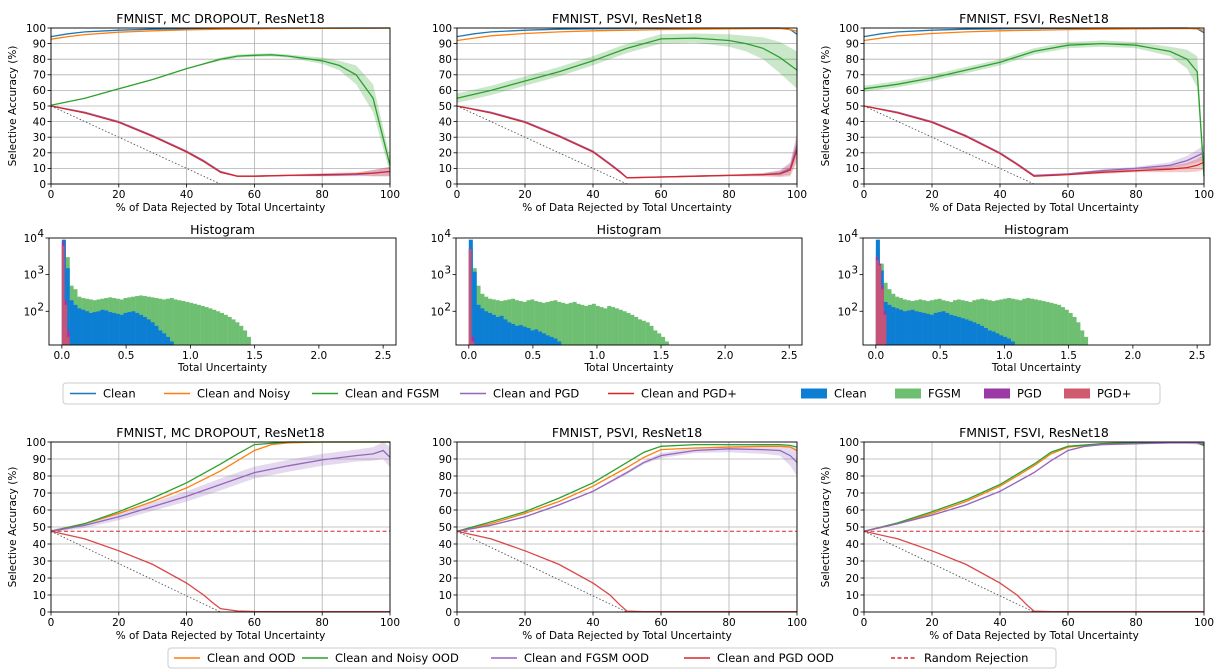 This screenshot has height=669, width=1215. What do you see at coordinates (445, 545) in the screenshot?
I see `y-tick-label: 40` at bounding box center [445, 545].